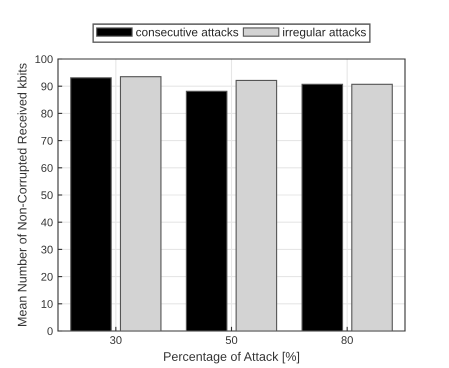 The width and height of the screenshot is (449, 368). Describe the element at coordinates (47, 114) in the screenshot. I see `y-tick-label: 80` at that location.